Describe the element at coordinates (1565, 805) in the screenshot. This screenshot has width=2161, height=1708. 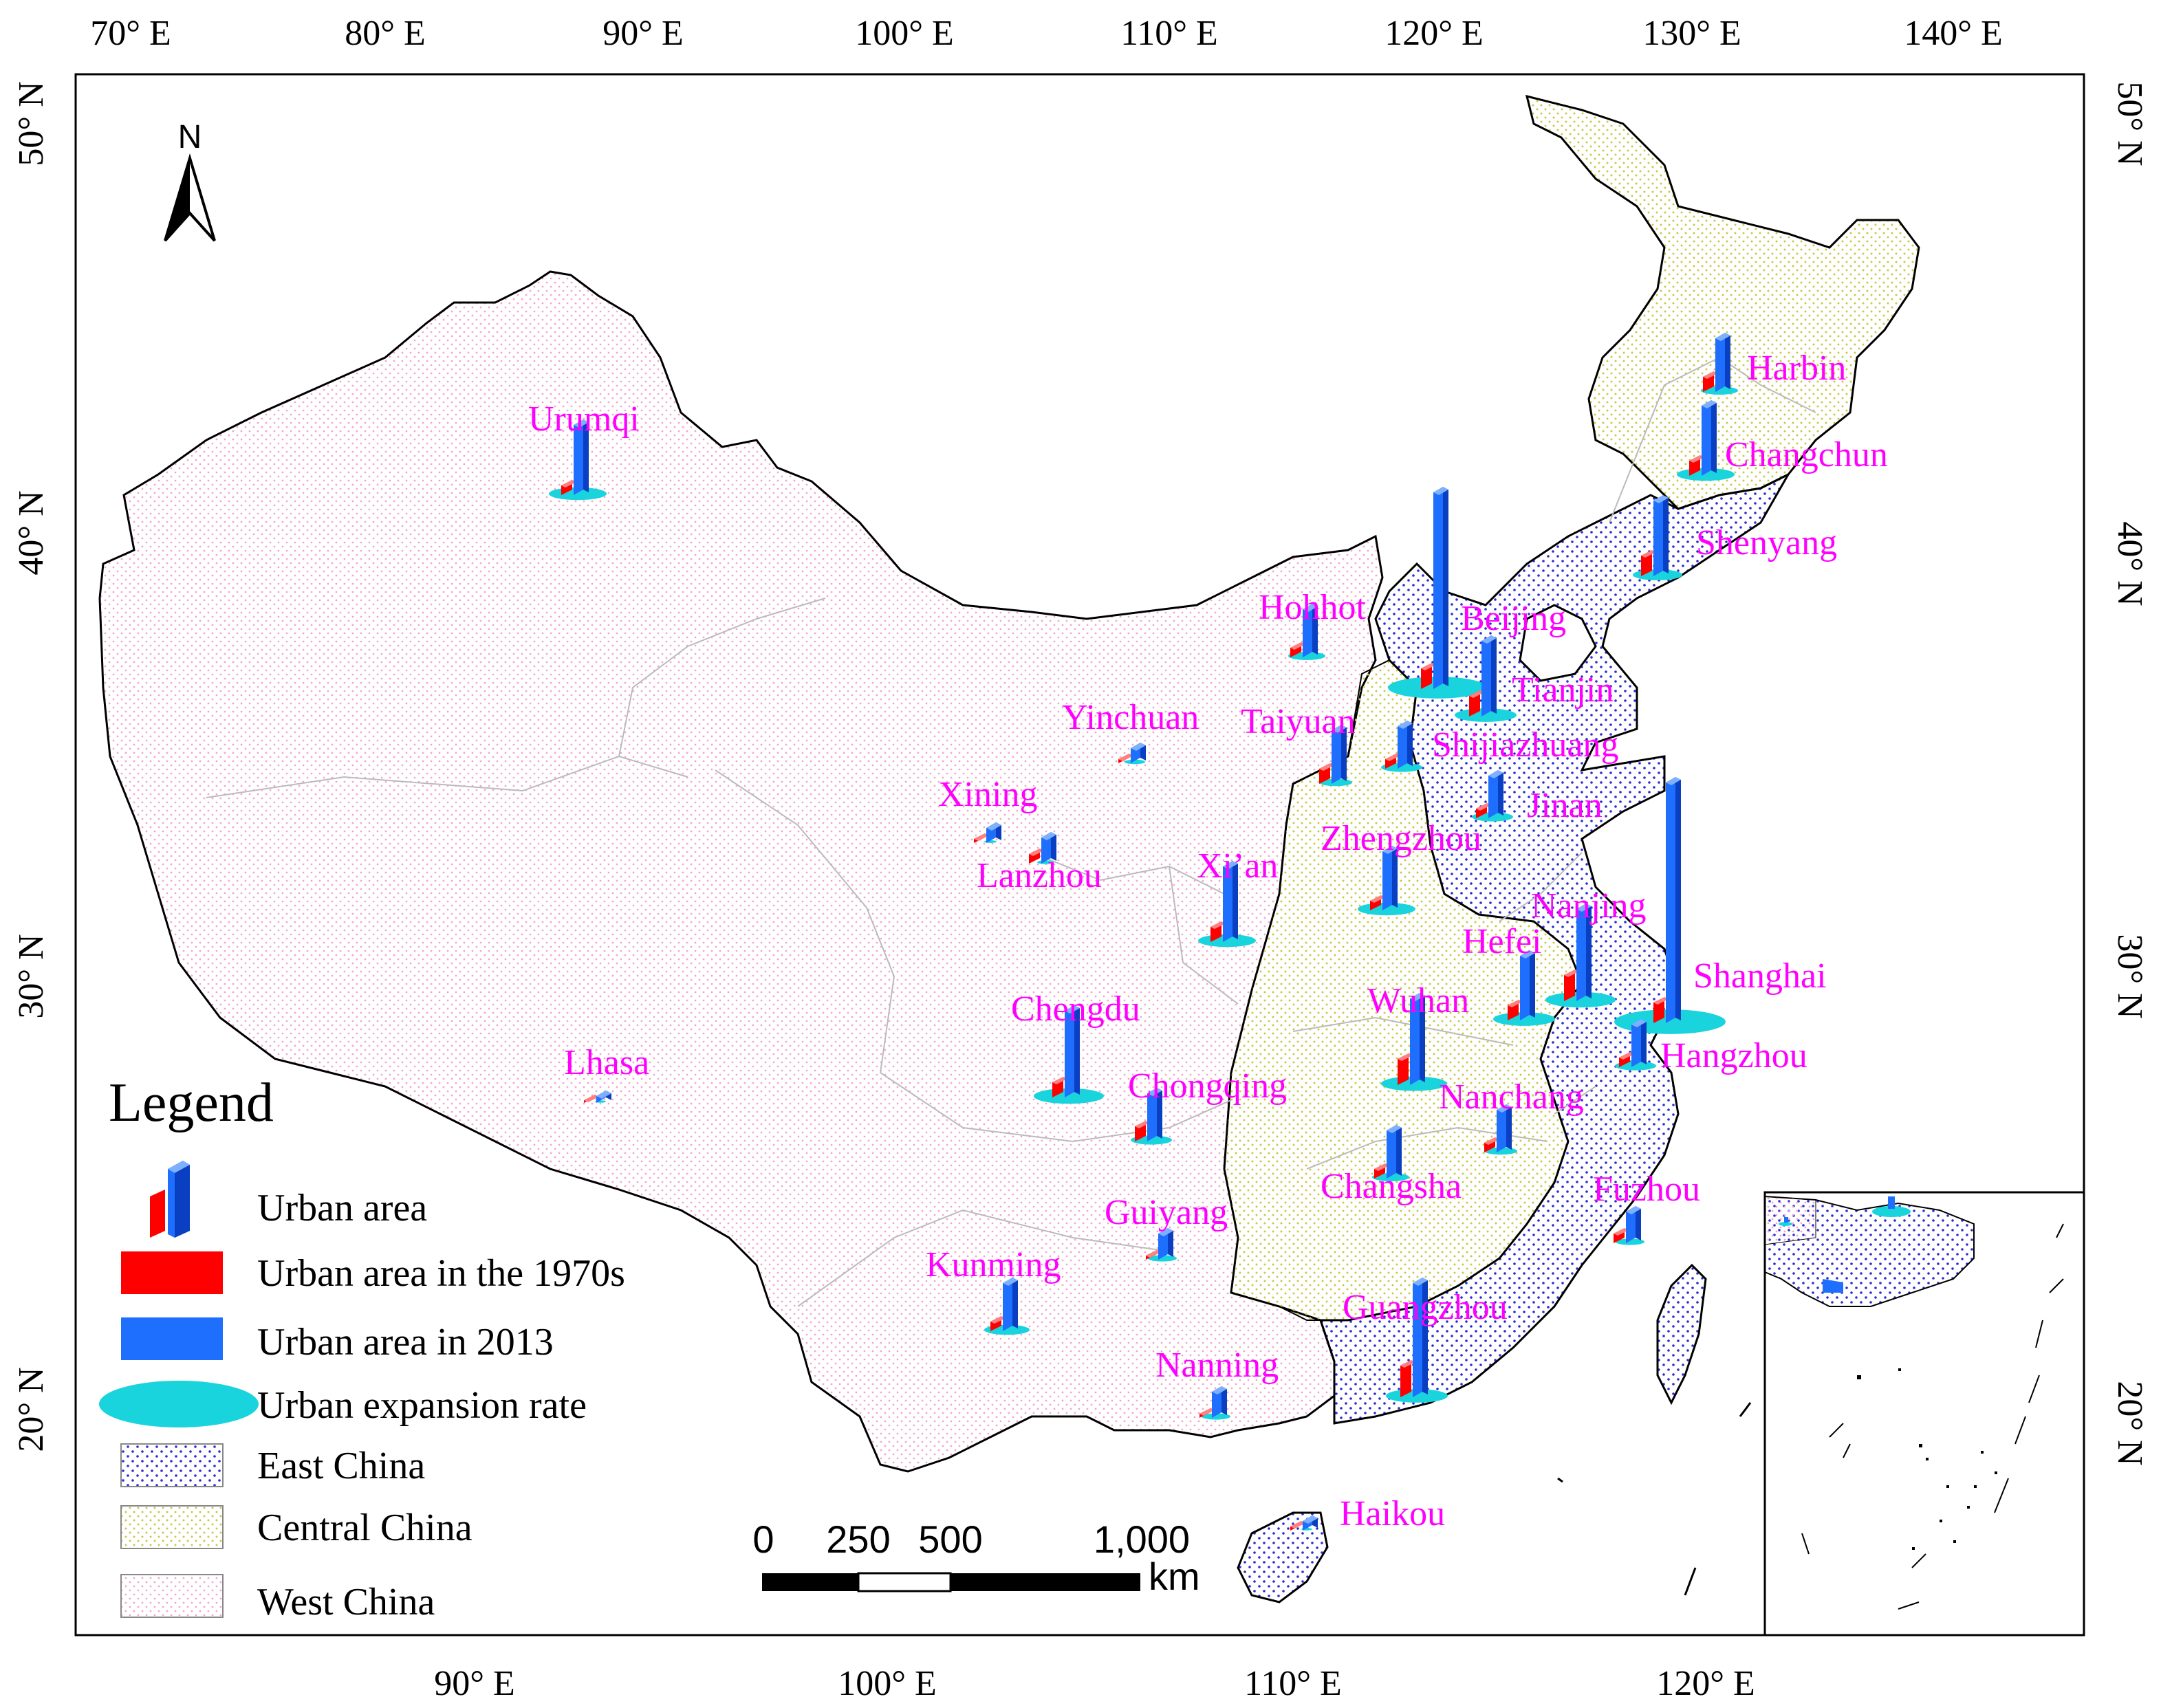
I see `city-label-jinan: Jinan` at that location.